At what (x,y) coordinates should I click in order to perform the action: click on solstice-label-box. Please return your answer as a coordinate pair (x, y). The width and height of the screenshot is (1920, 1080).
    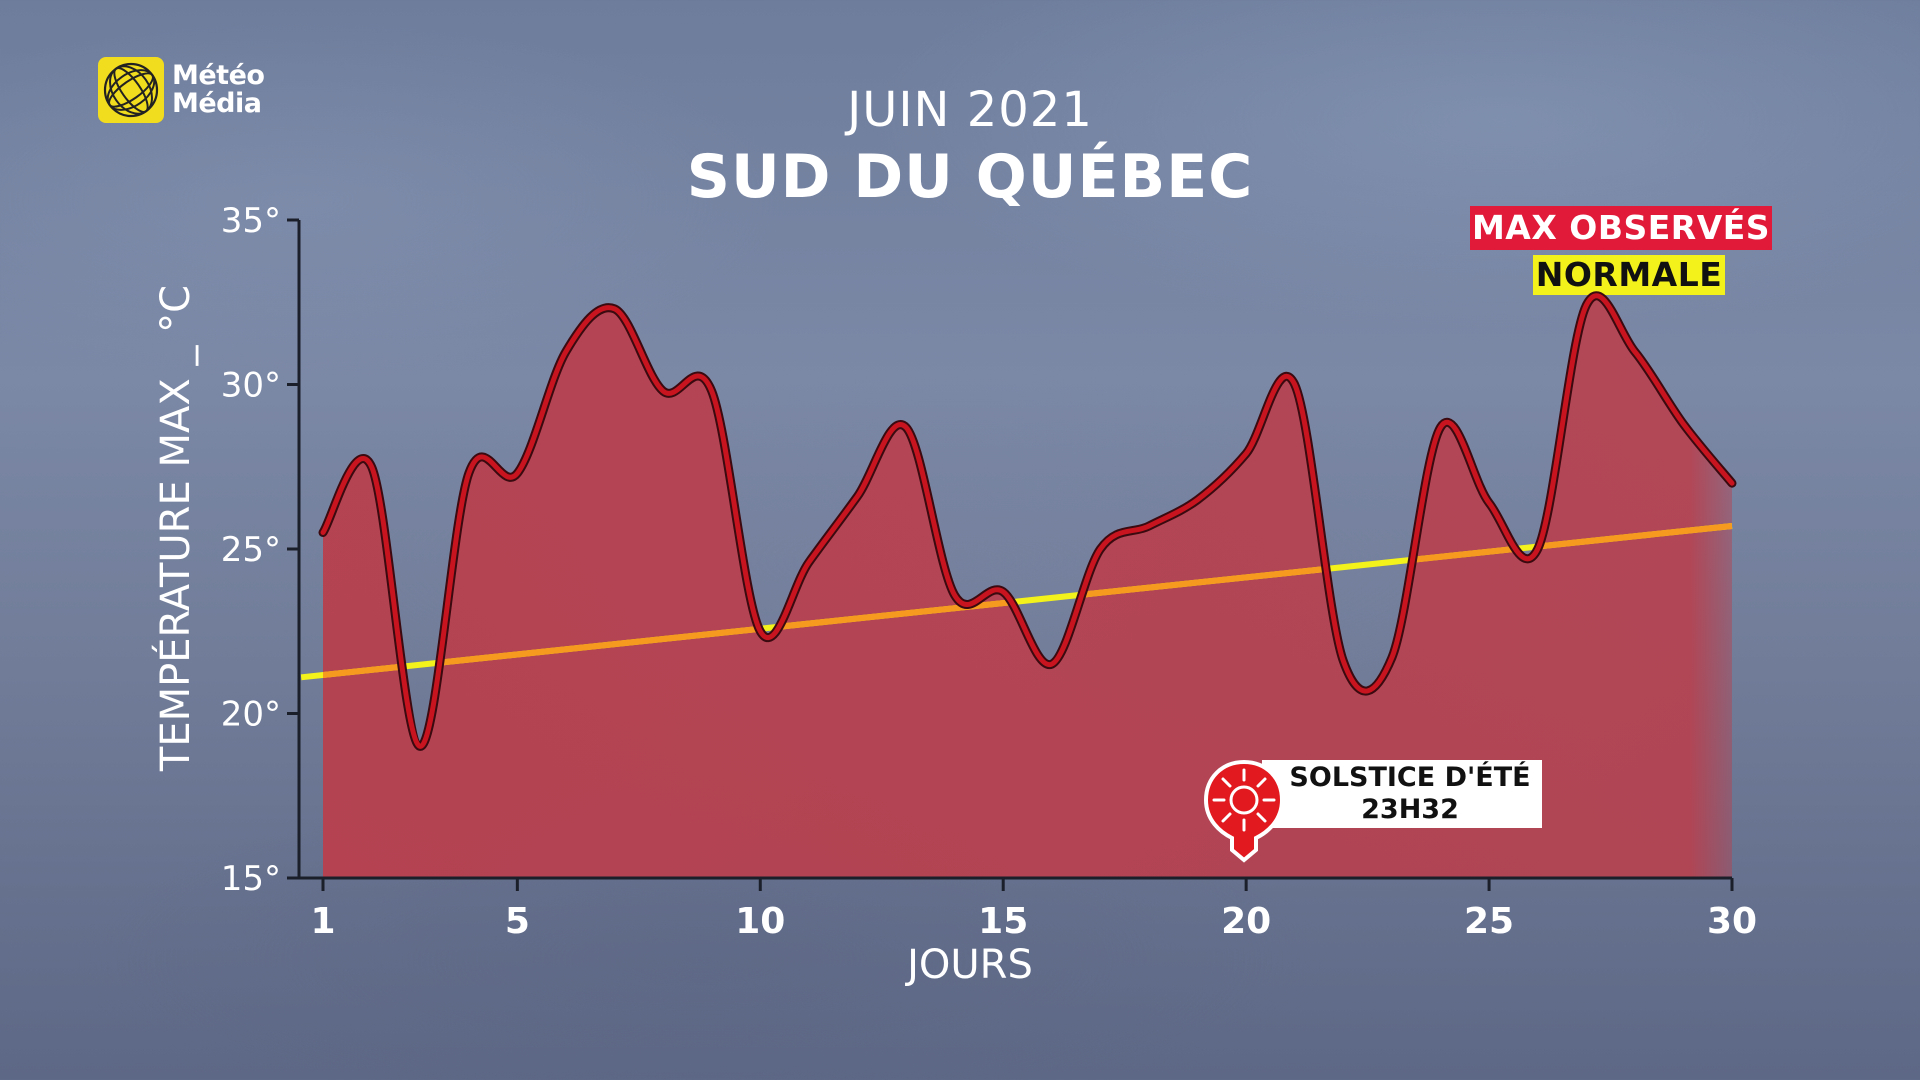
    Looking at the image, I should click on (1402, 794).